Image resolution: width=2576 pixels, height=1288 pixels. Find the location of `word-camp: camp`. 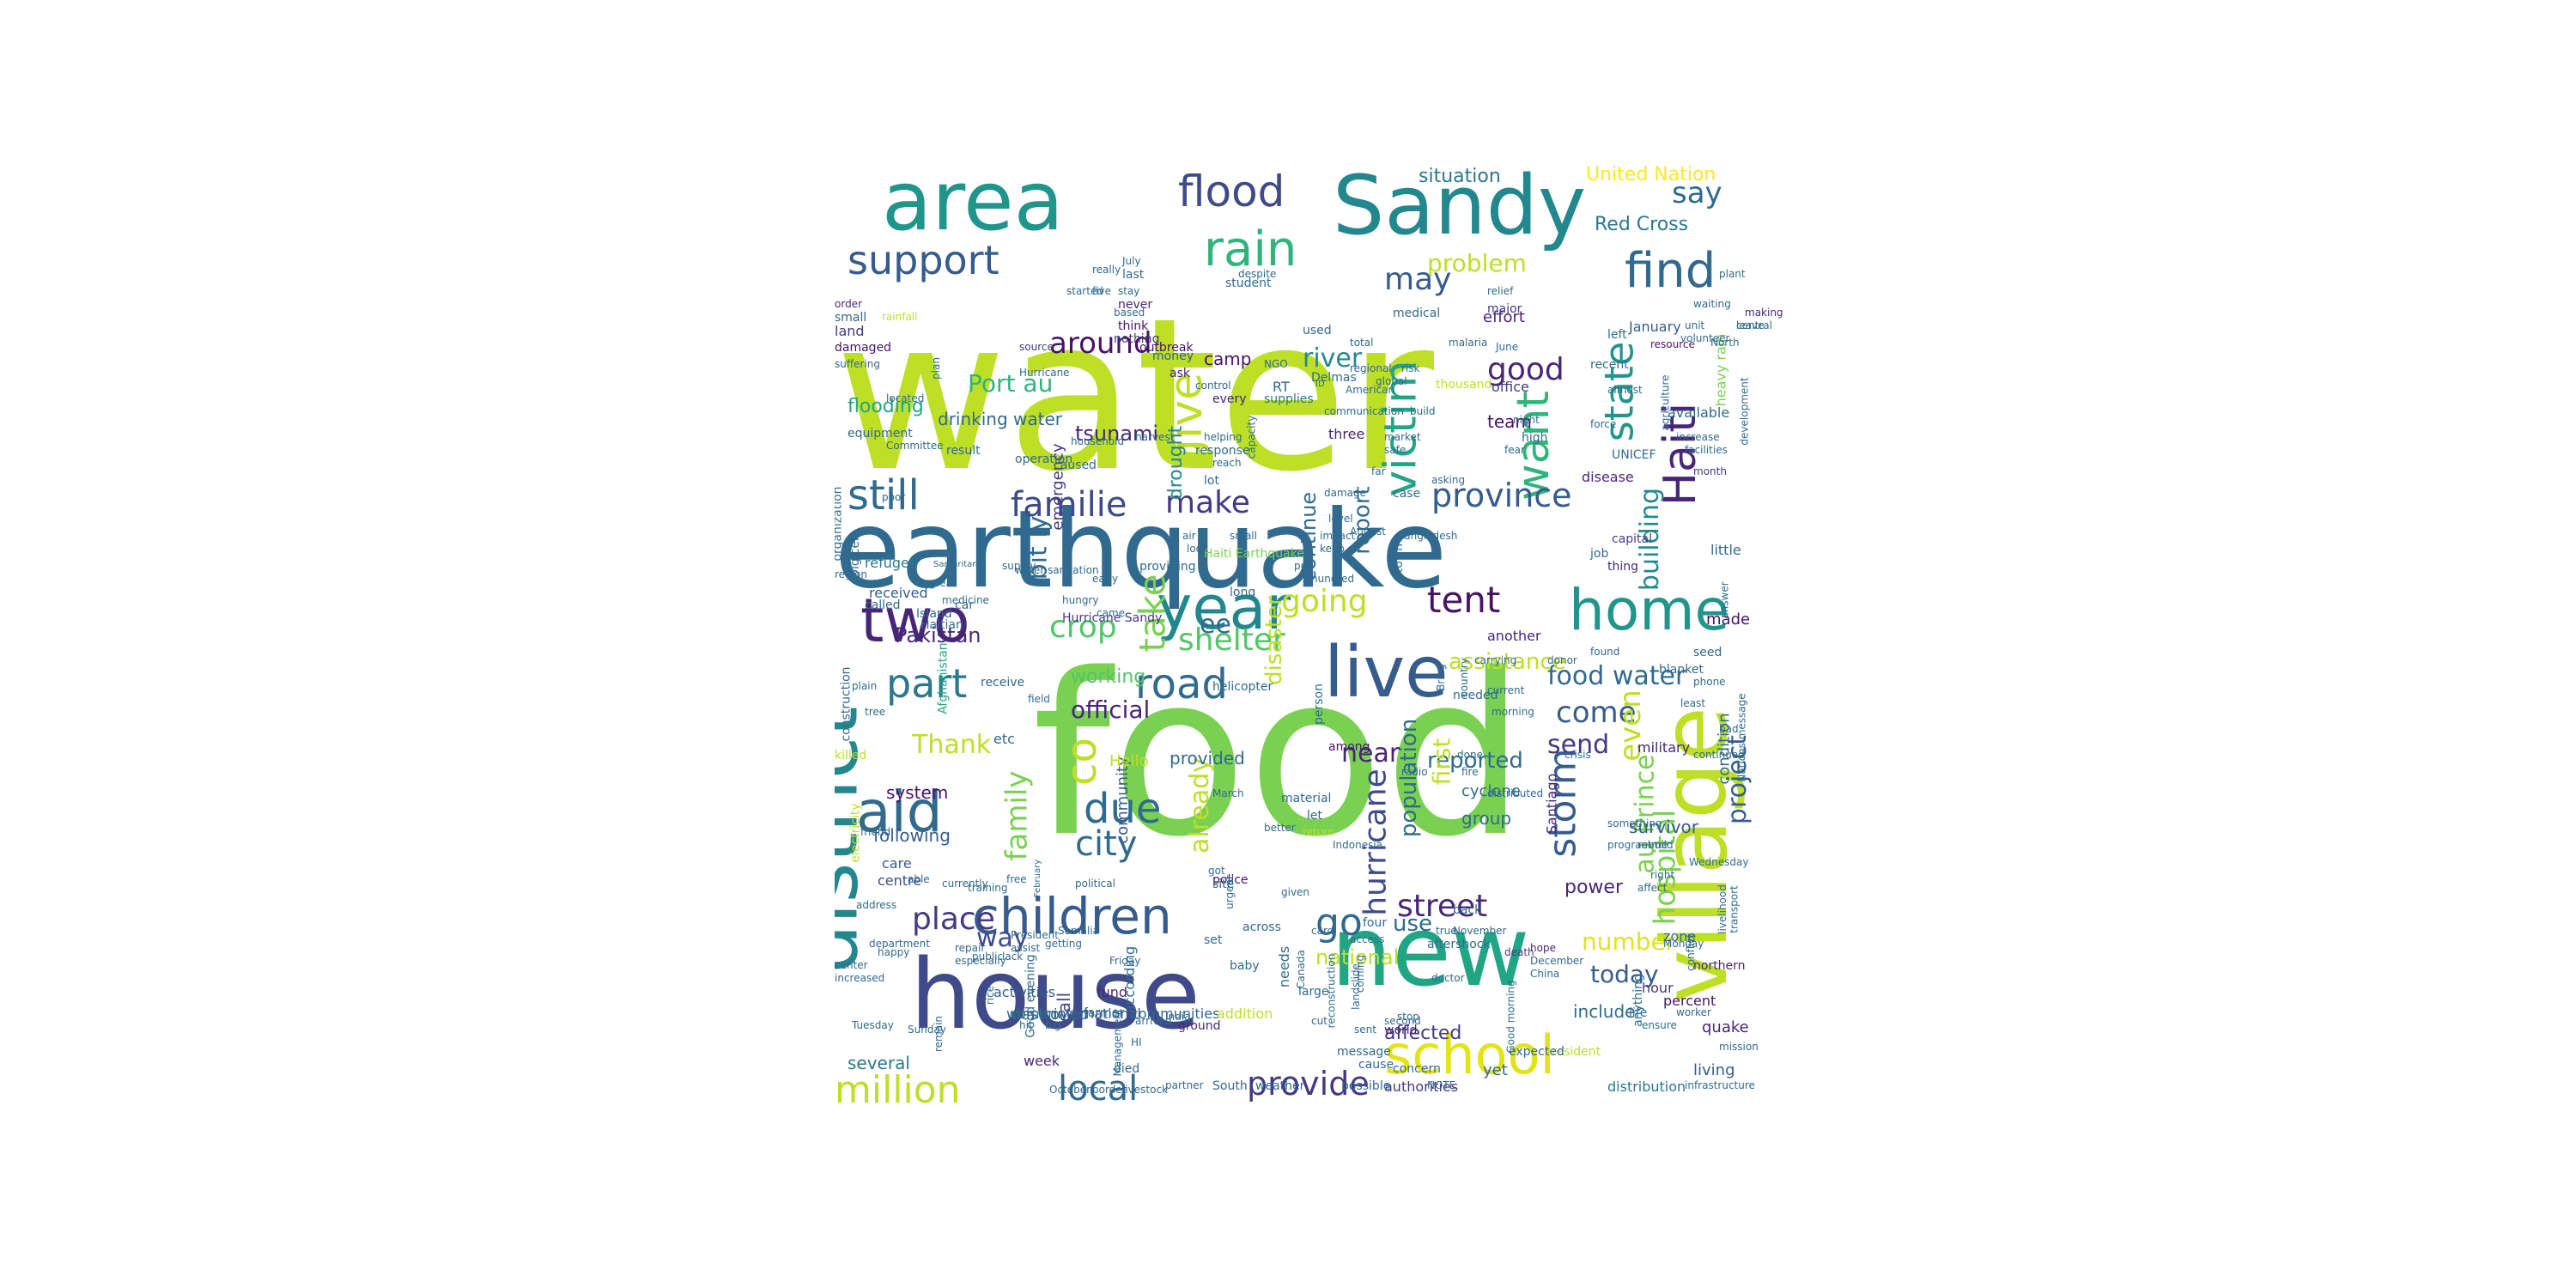

word-camp: camp is located at coordinates (1228, 359).